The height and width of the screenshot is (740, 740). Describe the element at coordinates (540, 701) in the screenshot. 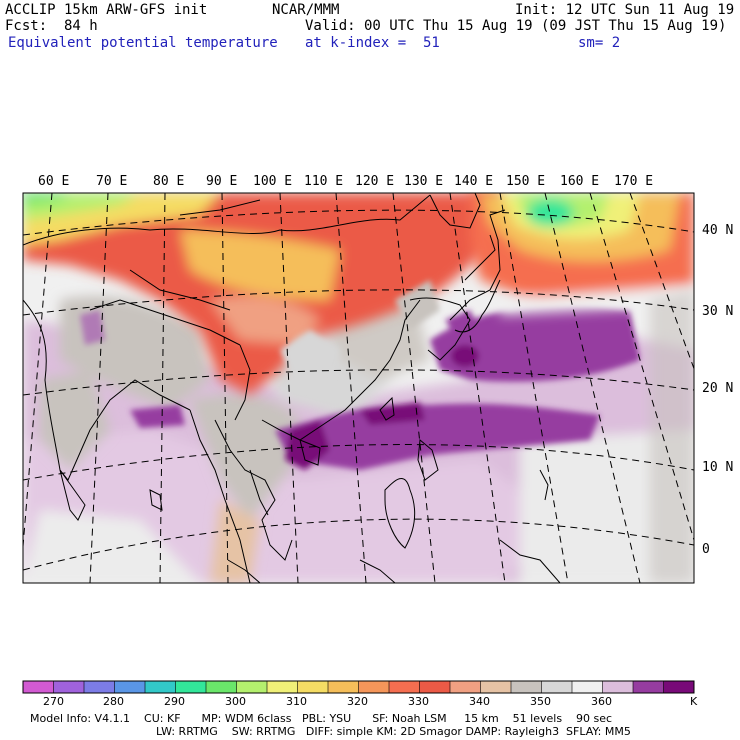

I see `colorbar-tick-350: 350` at that location.